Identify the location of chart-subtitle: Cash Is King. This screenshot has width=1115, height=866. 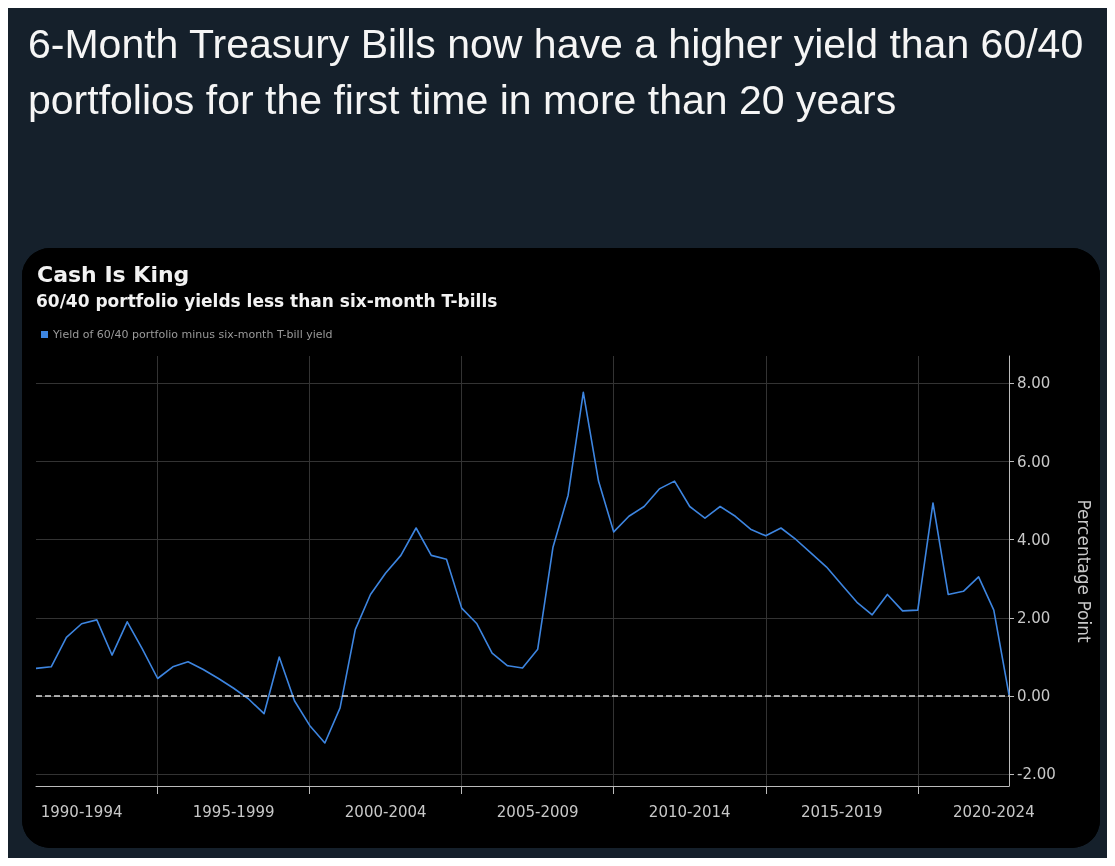
(113, 274).